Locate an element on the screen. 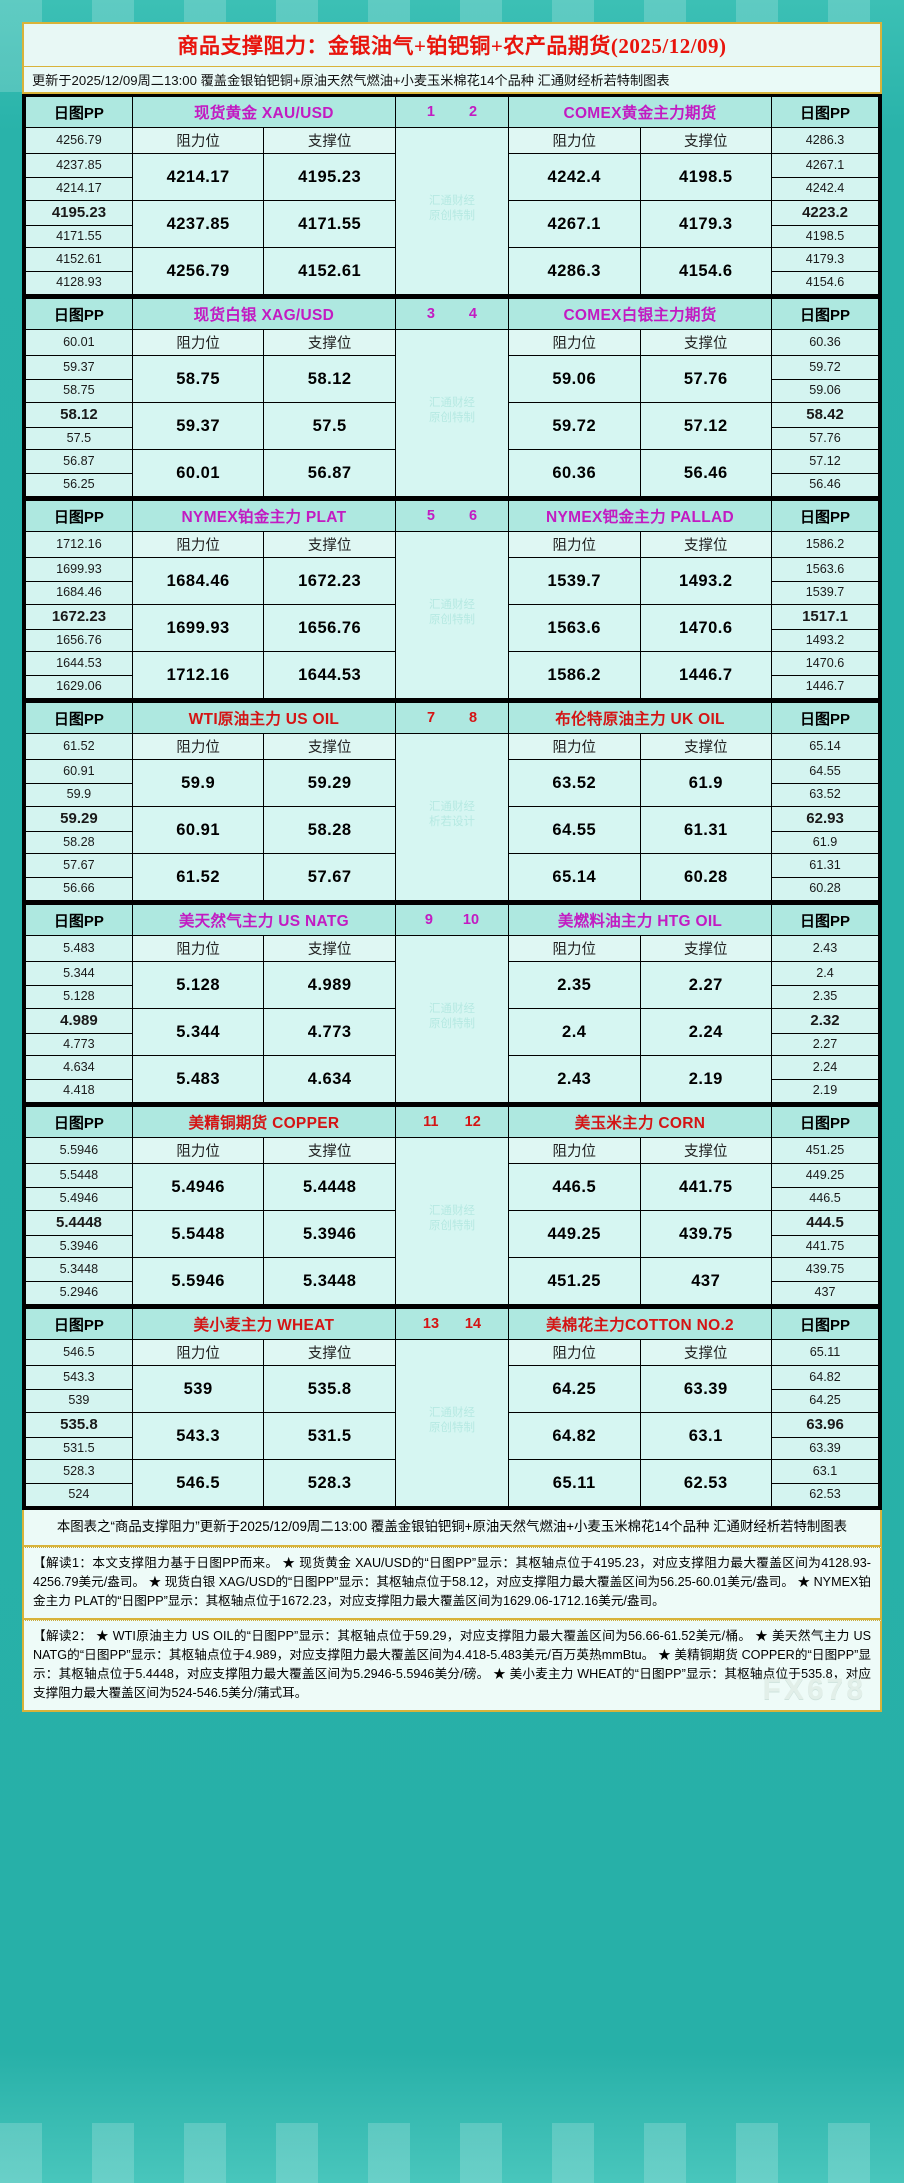 This screenshot has height=2183, width=904. support-value-right: 439.75 is located at coordinates (706, 1234).